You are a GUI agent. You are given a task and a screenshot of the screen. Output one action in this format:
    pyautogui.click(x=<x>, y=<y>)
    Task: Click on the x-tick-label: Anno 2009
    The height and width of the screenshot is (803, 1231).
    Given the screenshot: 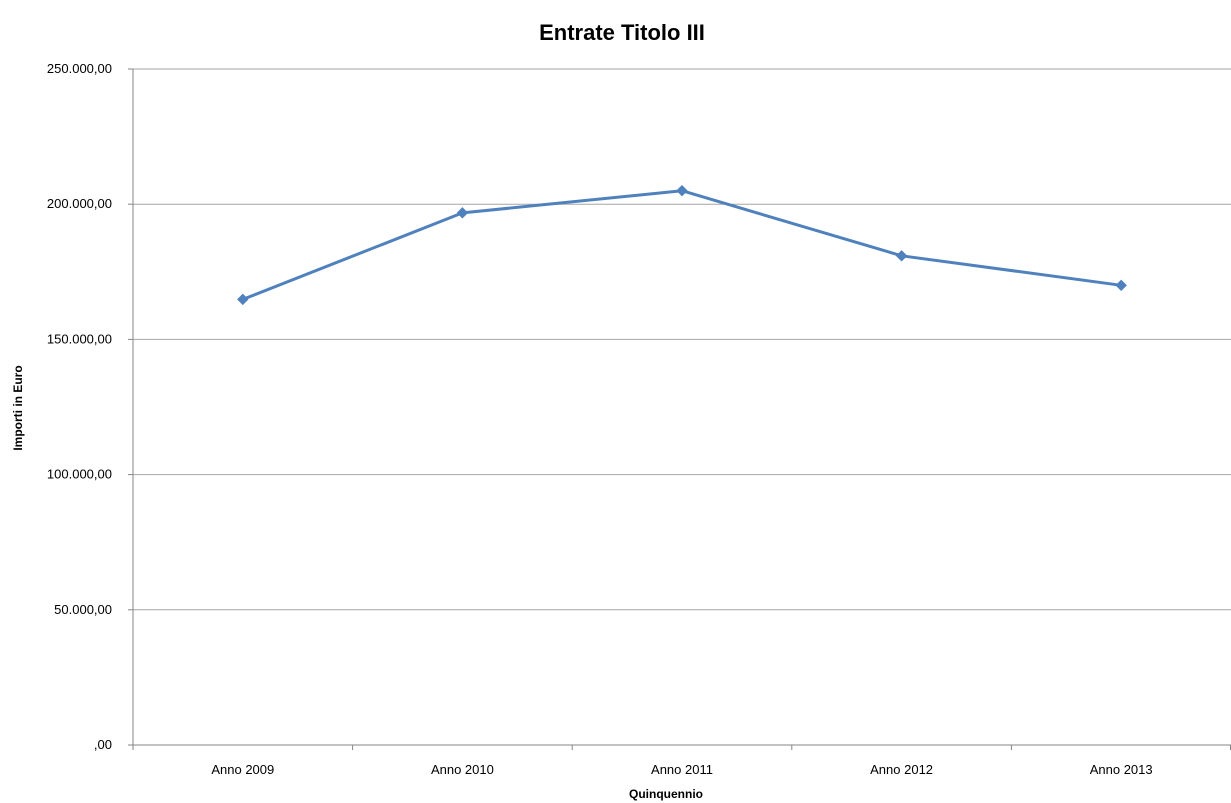 What is the action you would take?
    pyautogui.click(x=242, y=769)
    